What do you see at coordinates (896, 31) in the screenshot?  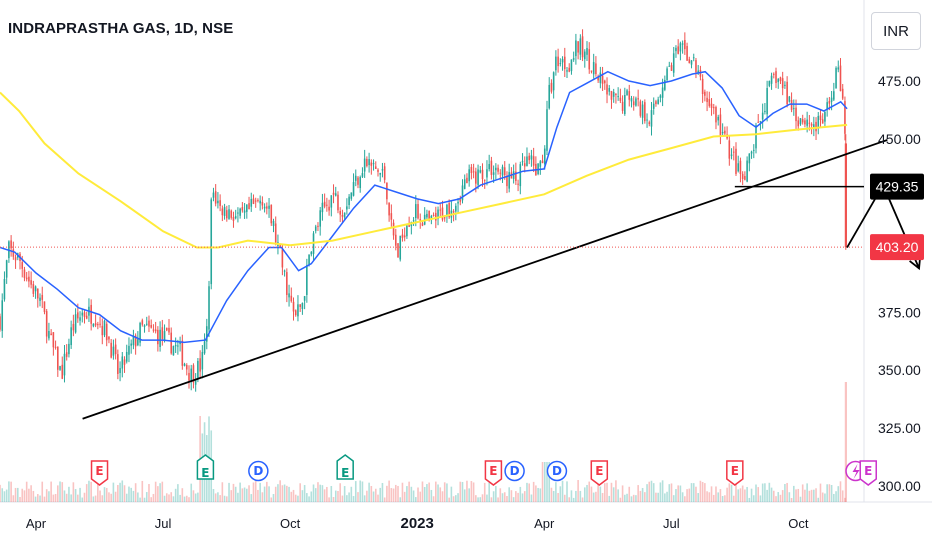 I see `currency-button: INR` at bounding box center [896, 31].